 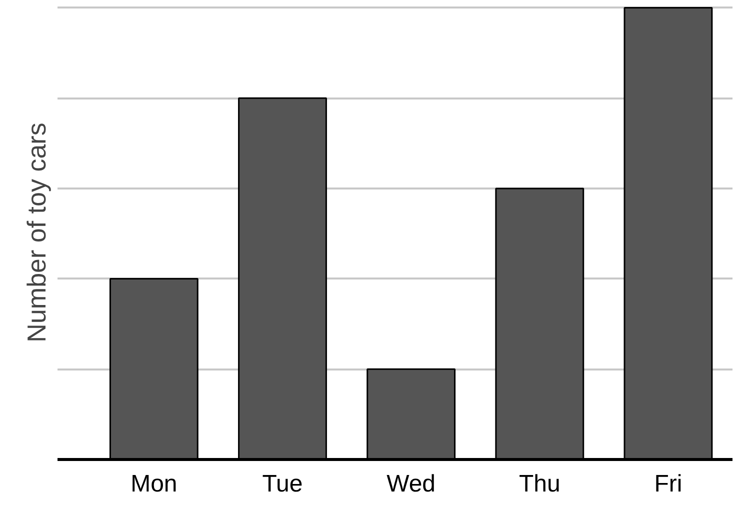 I want to click on x-tick-label: Wed, so click(x=411, y=484).